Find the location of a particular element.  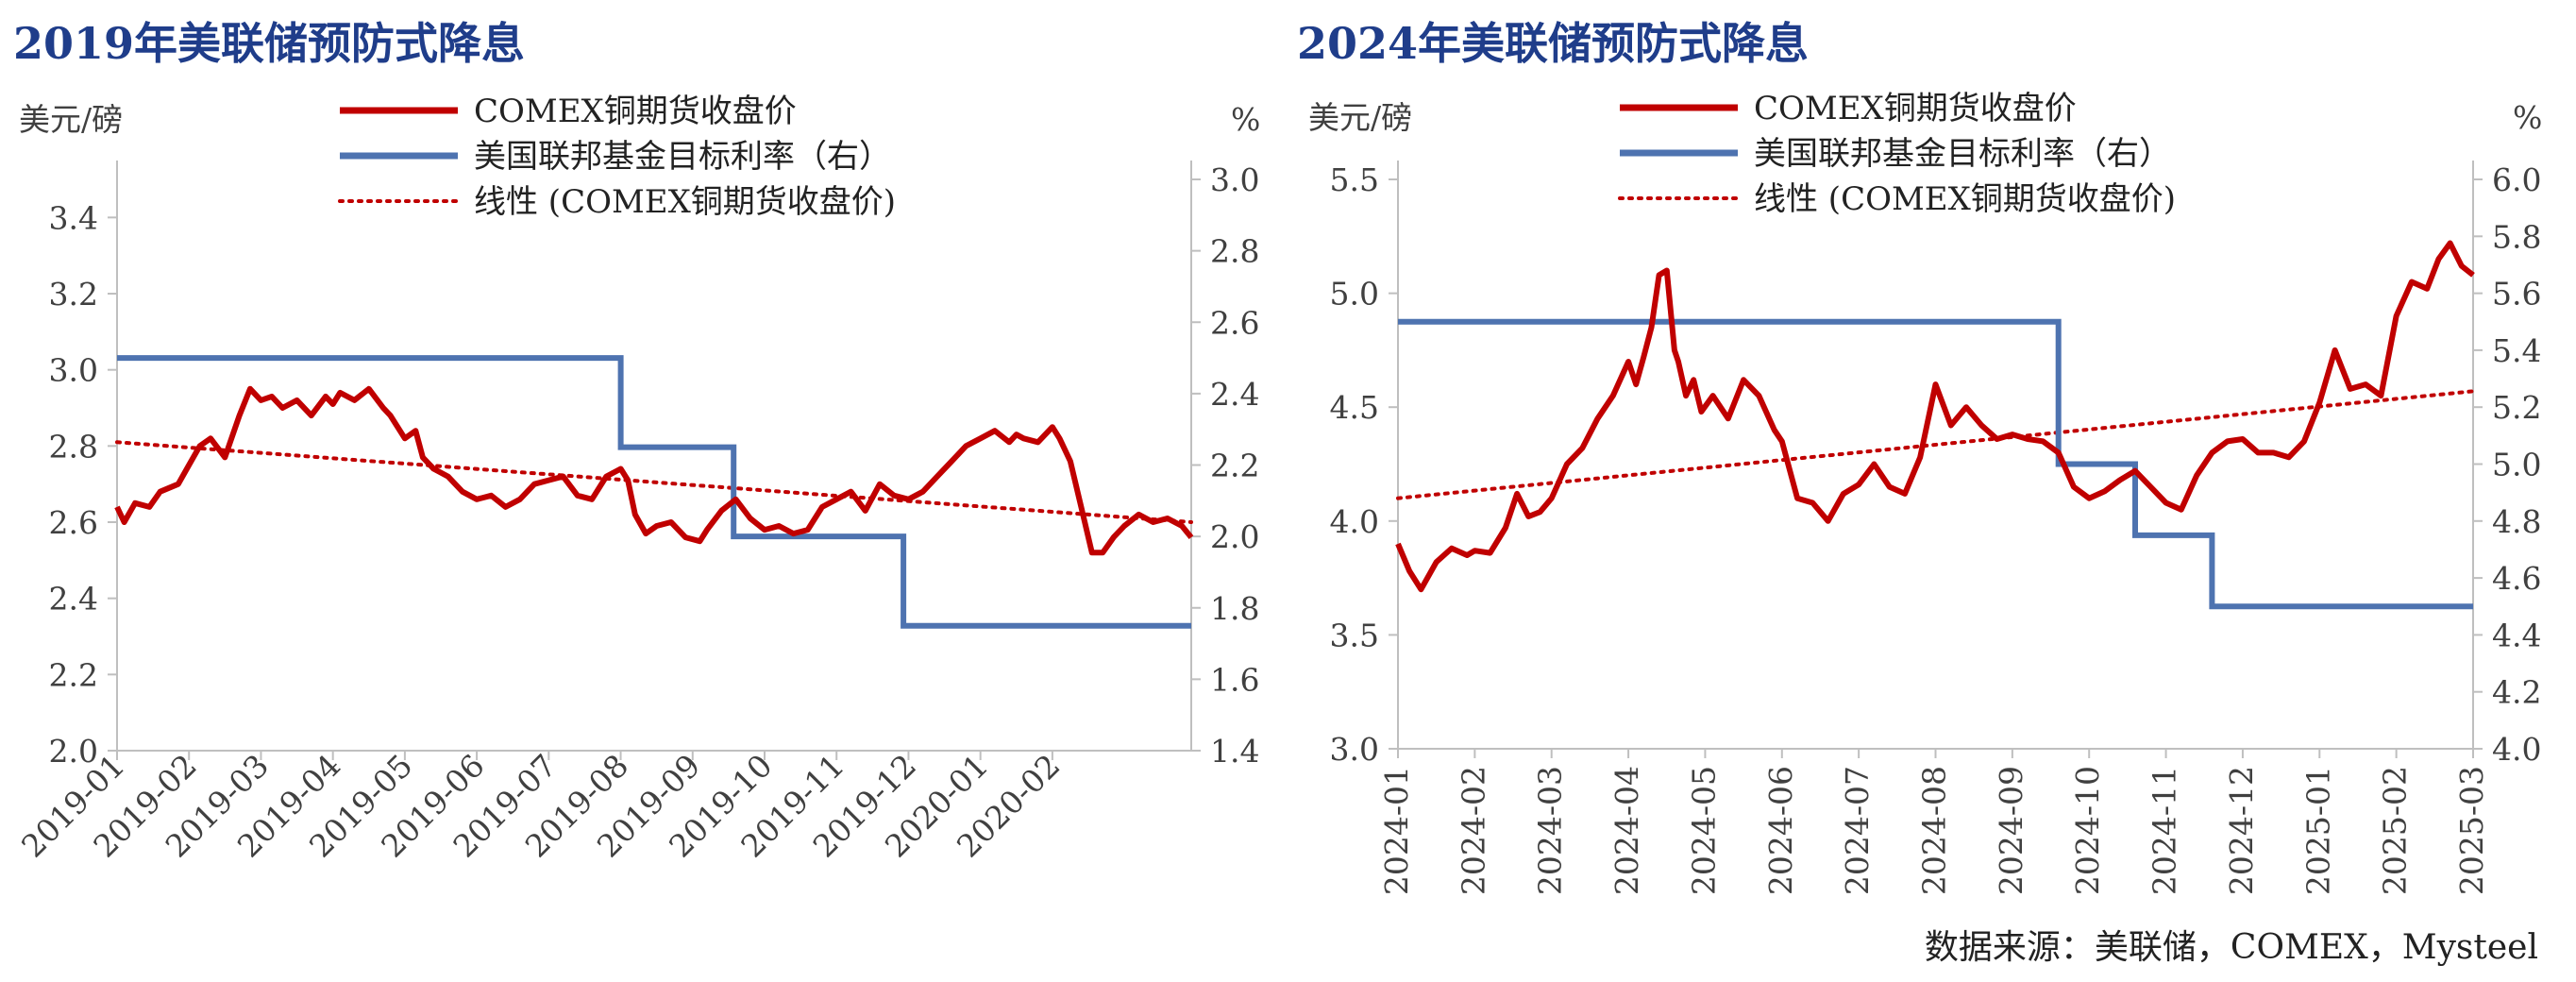

x-tick-label: 2025-01 is located at coordinates (2318, 830).